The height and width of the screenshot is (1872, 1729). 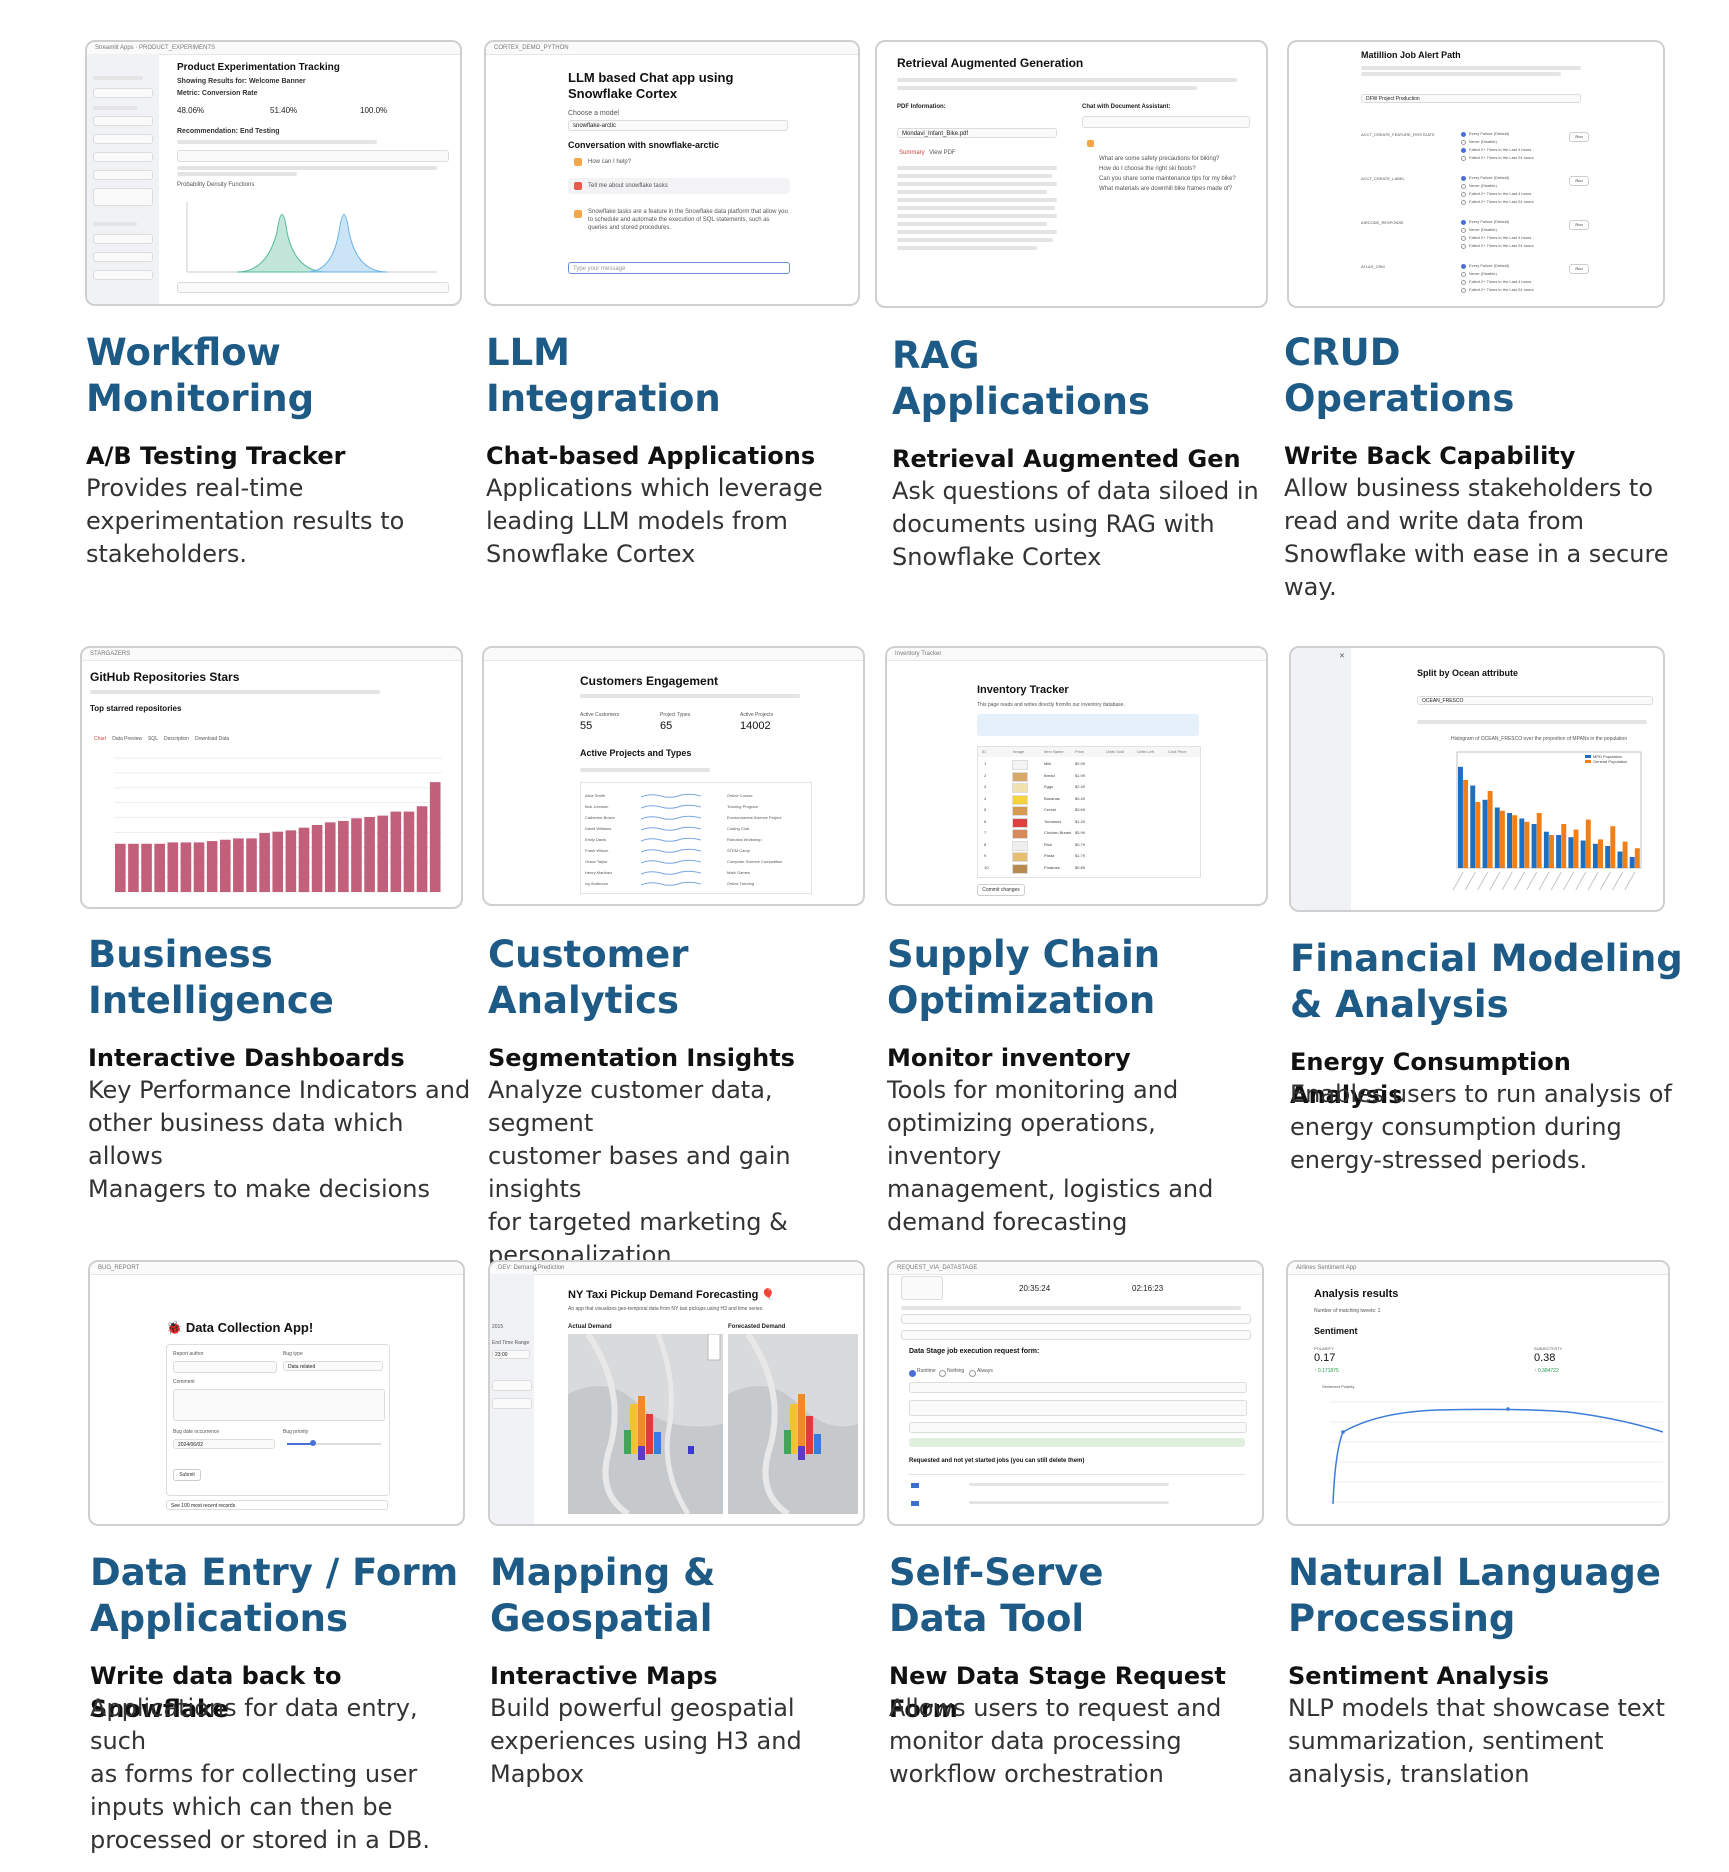 I want to click on bug-type-select: Data related, so click(x=333, y=1366).